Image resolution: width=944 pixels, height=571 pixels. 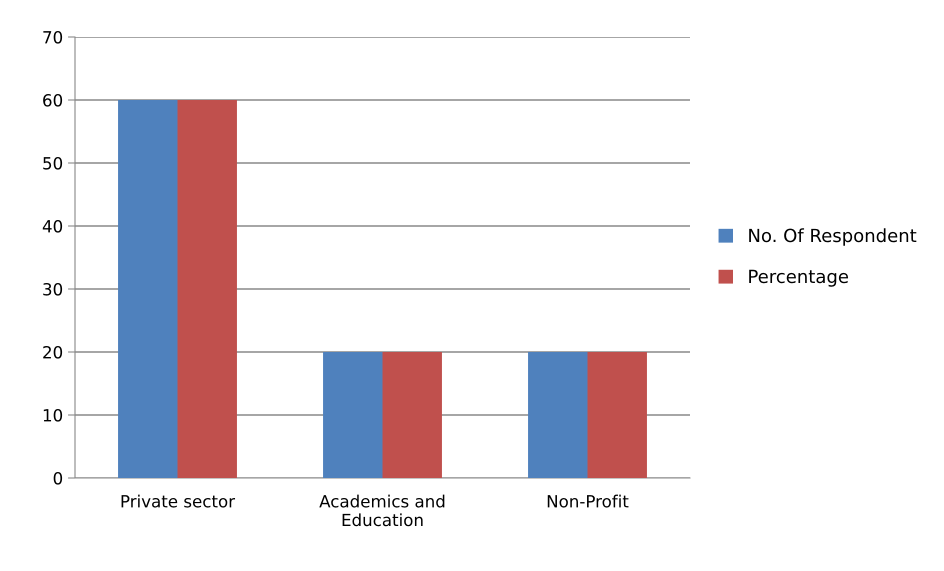 What do you see at coordinates (179, 501) in the screenshot?
I see `x-tick-label: Private sector` at bounding box center [179, 501].